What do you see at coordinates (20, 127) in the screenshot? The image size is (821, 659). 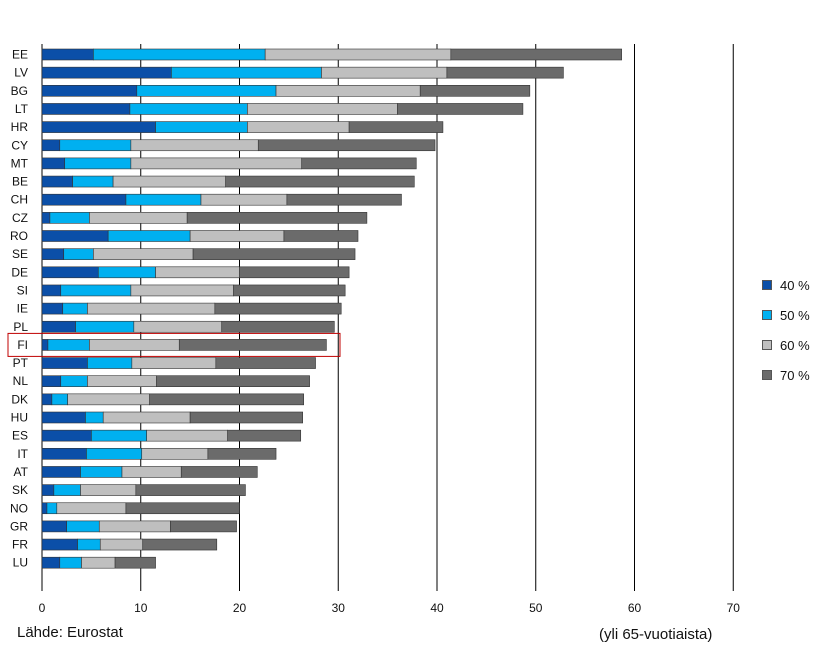 I see `category-label: HR` at bounding box center [20, 127].